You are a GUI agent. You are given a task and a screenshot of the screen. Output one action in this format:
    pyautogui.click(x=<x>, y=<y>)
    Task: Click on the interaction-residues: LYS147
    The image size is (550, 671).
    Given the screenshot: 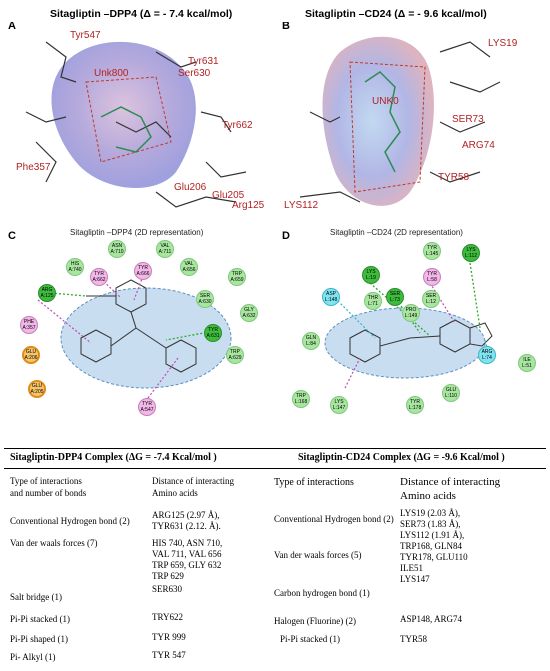 What is the action you would take?
    pyautogui.click(x=415, y=579)
    